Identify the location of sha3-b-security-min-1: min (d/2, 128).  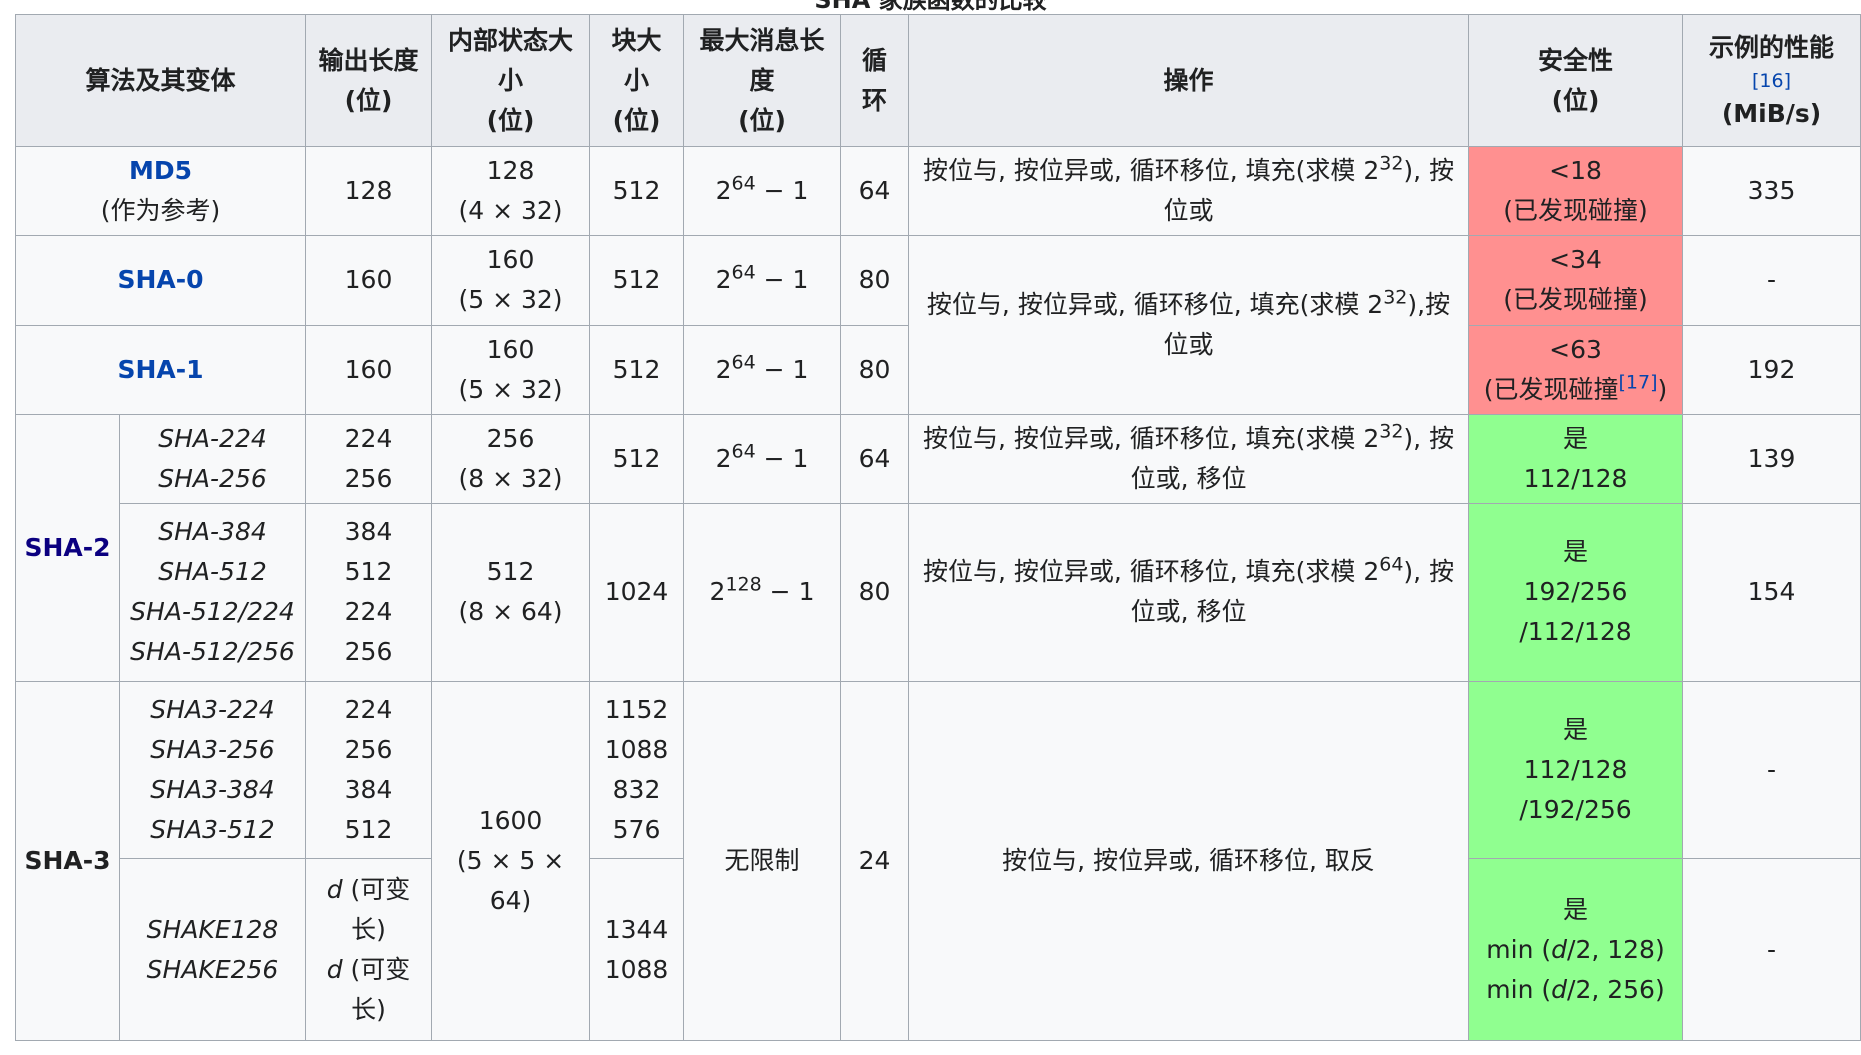
(1575, 950).